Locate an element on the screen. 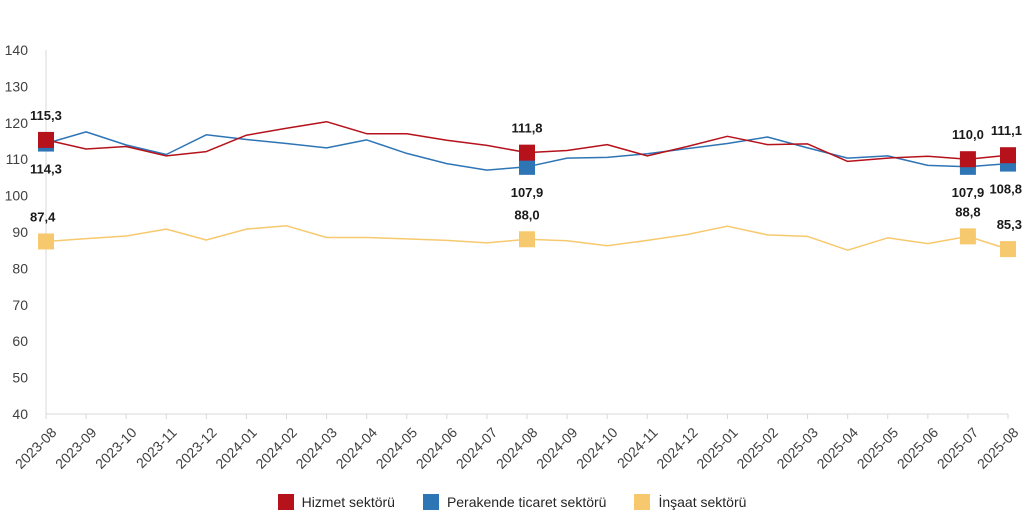 This screenshot has height=526, width=1024. data-label-0: 110,0 is located at coordinates (968, 134).